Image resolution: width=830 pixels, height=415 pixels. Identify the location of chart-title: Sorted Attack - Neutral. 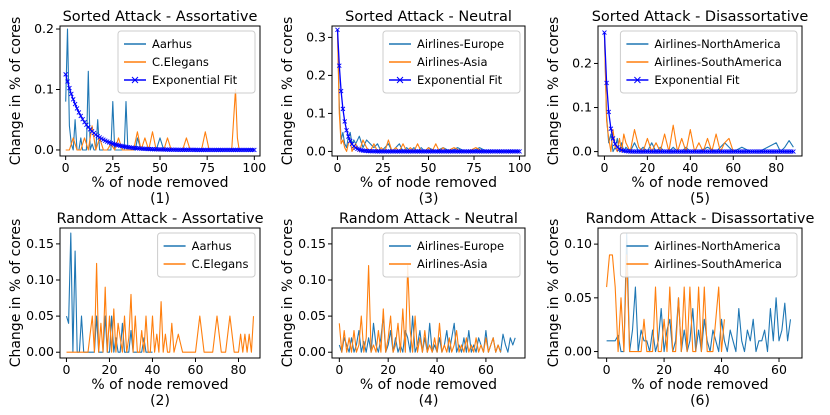
(428, 17).